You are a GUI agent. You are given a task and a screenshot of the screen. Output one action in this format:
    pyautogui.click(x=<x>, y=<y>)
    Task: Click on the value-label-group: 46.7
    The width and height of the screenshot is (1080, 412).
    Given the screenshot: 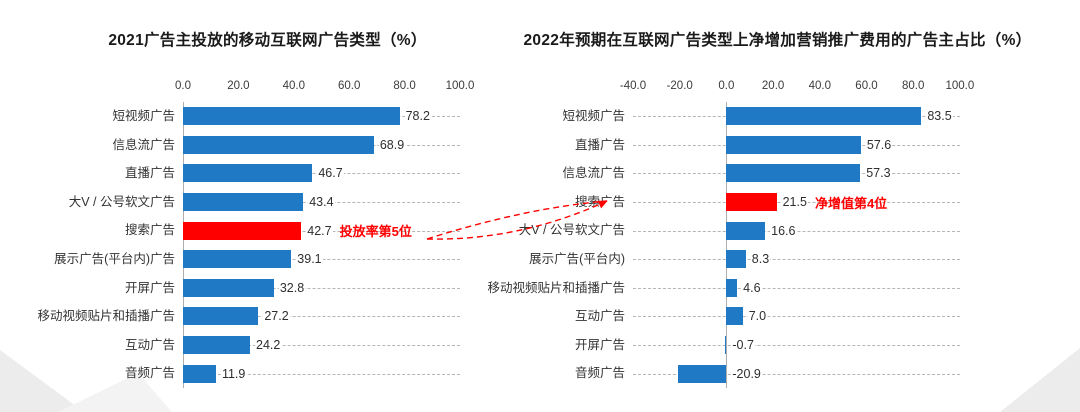 What is the action you would take?
    pyautogui.click(x=330, y=173)
    